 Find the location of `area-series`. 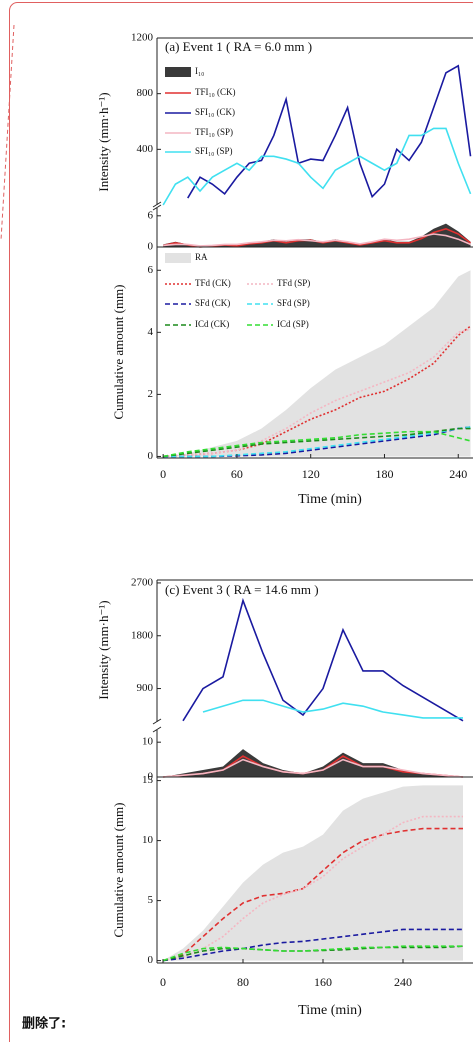

area-series is located at coordinates (313, 872).